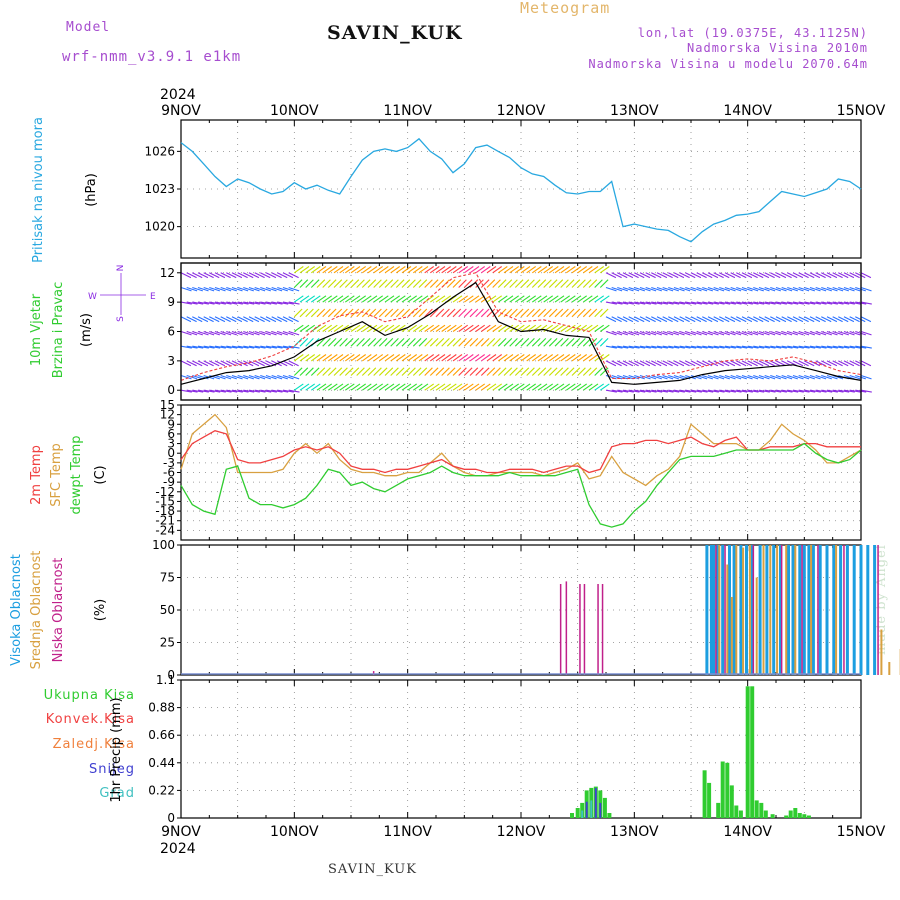  What do you see at coordinates (521, 749) in the screenshot?
I see `panel-frame` at bounding box center [521, 749].